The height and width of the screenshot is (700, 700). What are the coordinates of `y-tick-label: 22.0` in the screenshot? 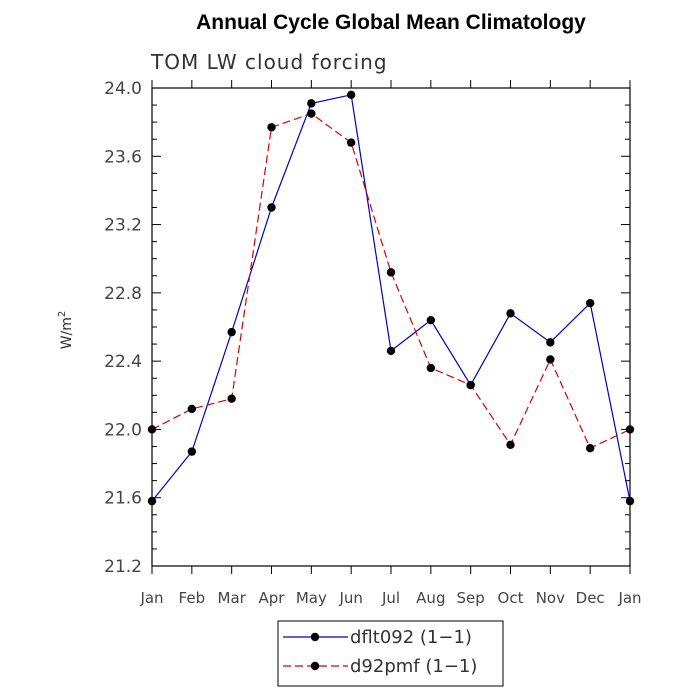 It's located at (123, 430).